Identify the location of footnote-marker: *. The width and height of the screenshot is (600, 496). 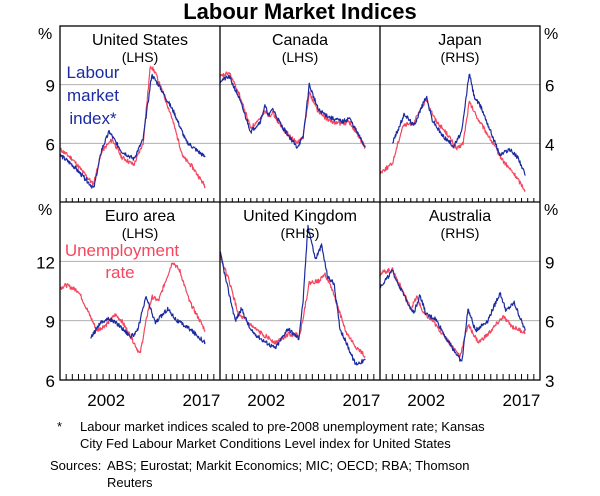
(60, 426).